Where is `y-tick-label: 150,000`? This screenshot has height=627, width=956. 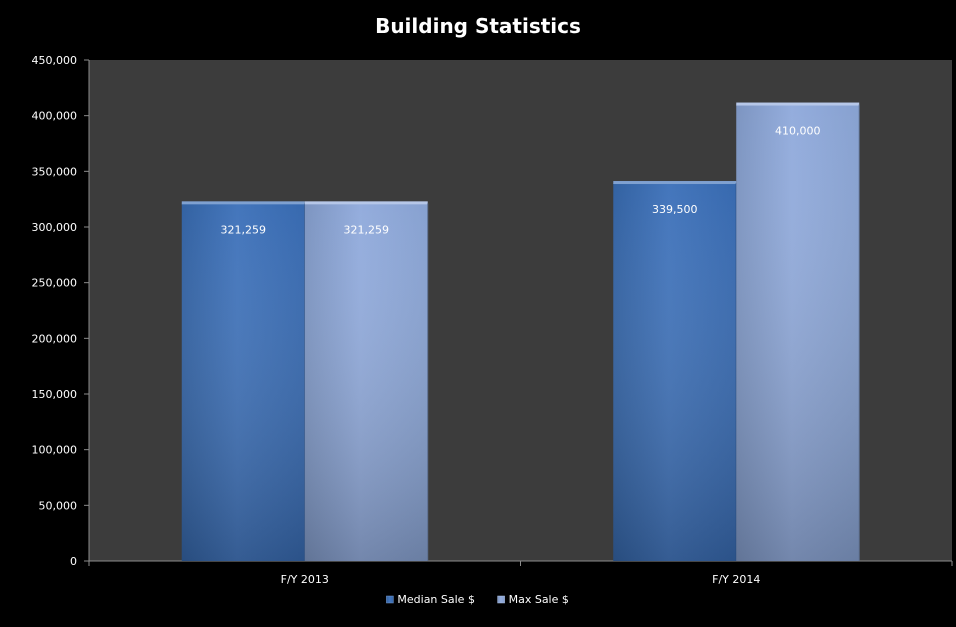
y-tick-label: 150,000 is located at coordinates (55, 394).